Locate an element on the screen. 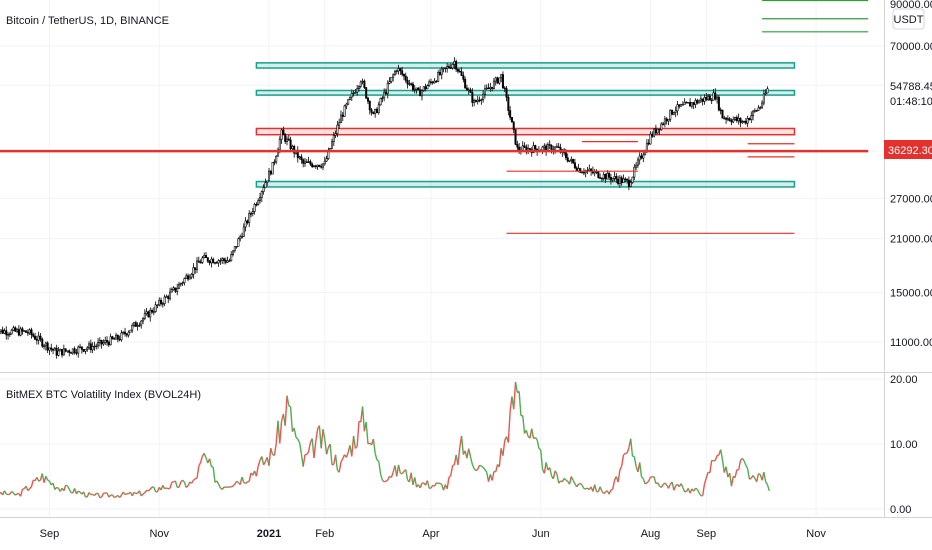 This screenshot has width=932, height=550. indicator-title: BitMEX BTC Volatility Index (BVOL24H) is located at coordinates (103, 395).